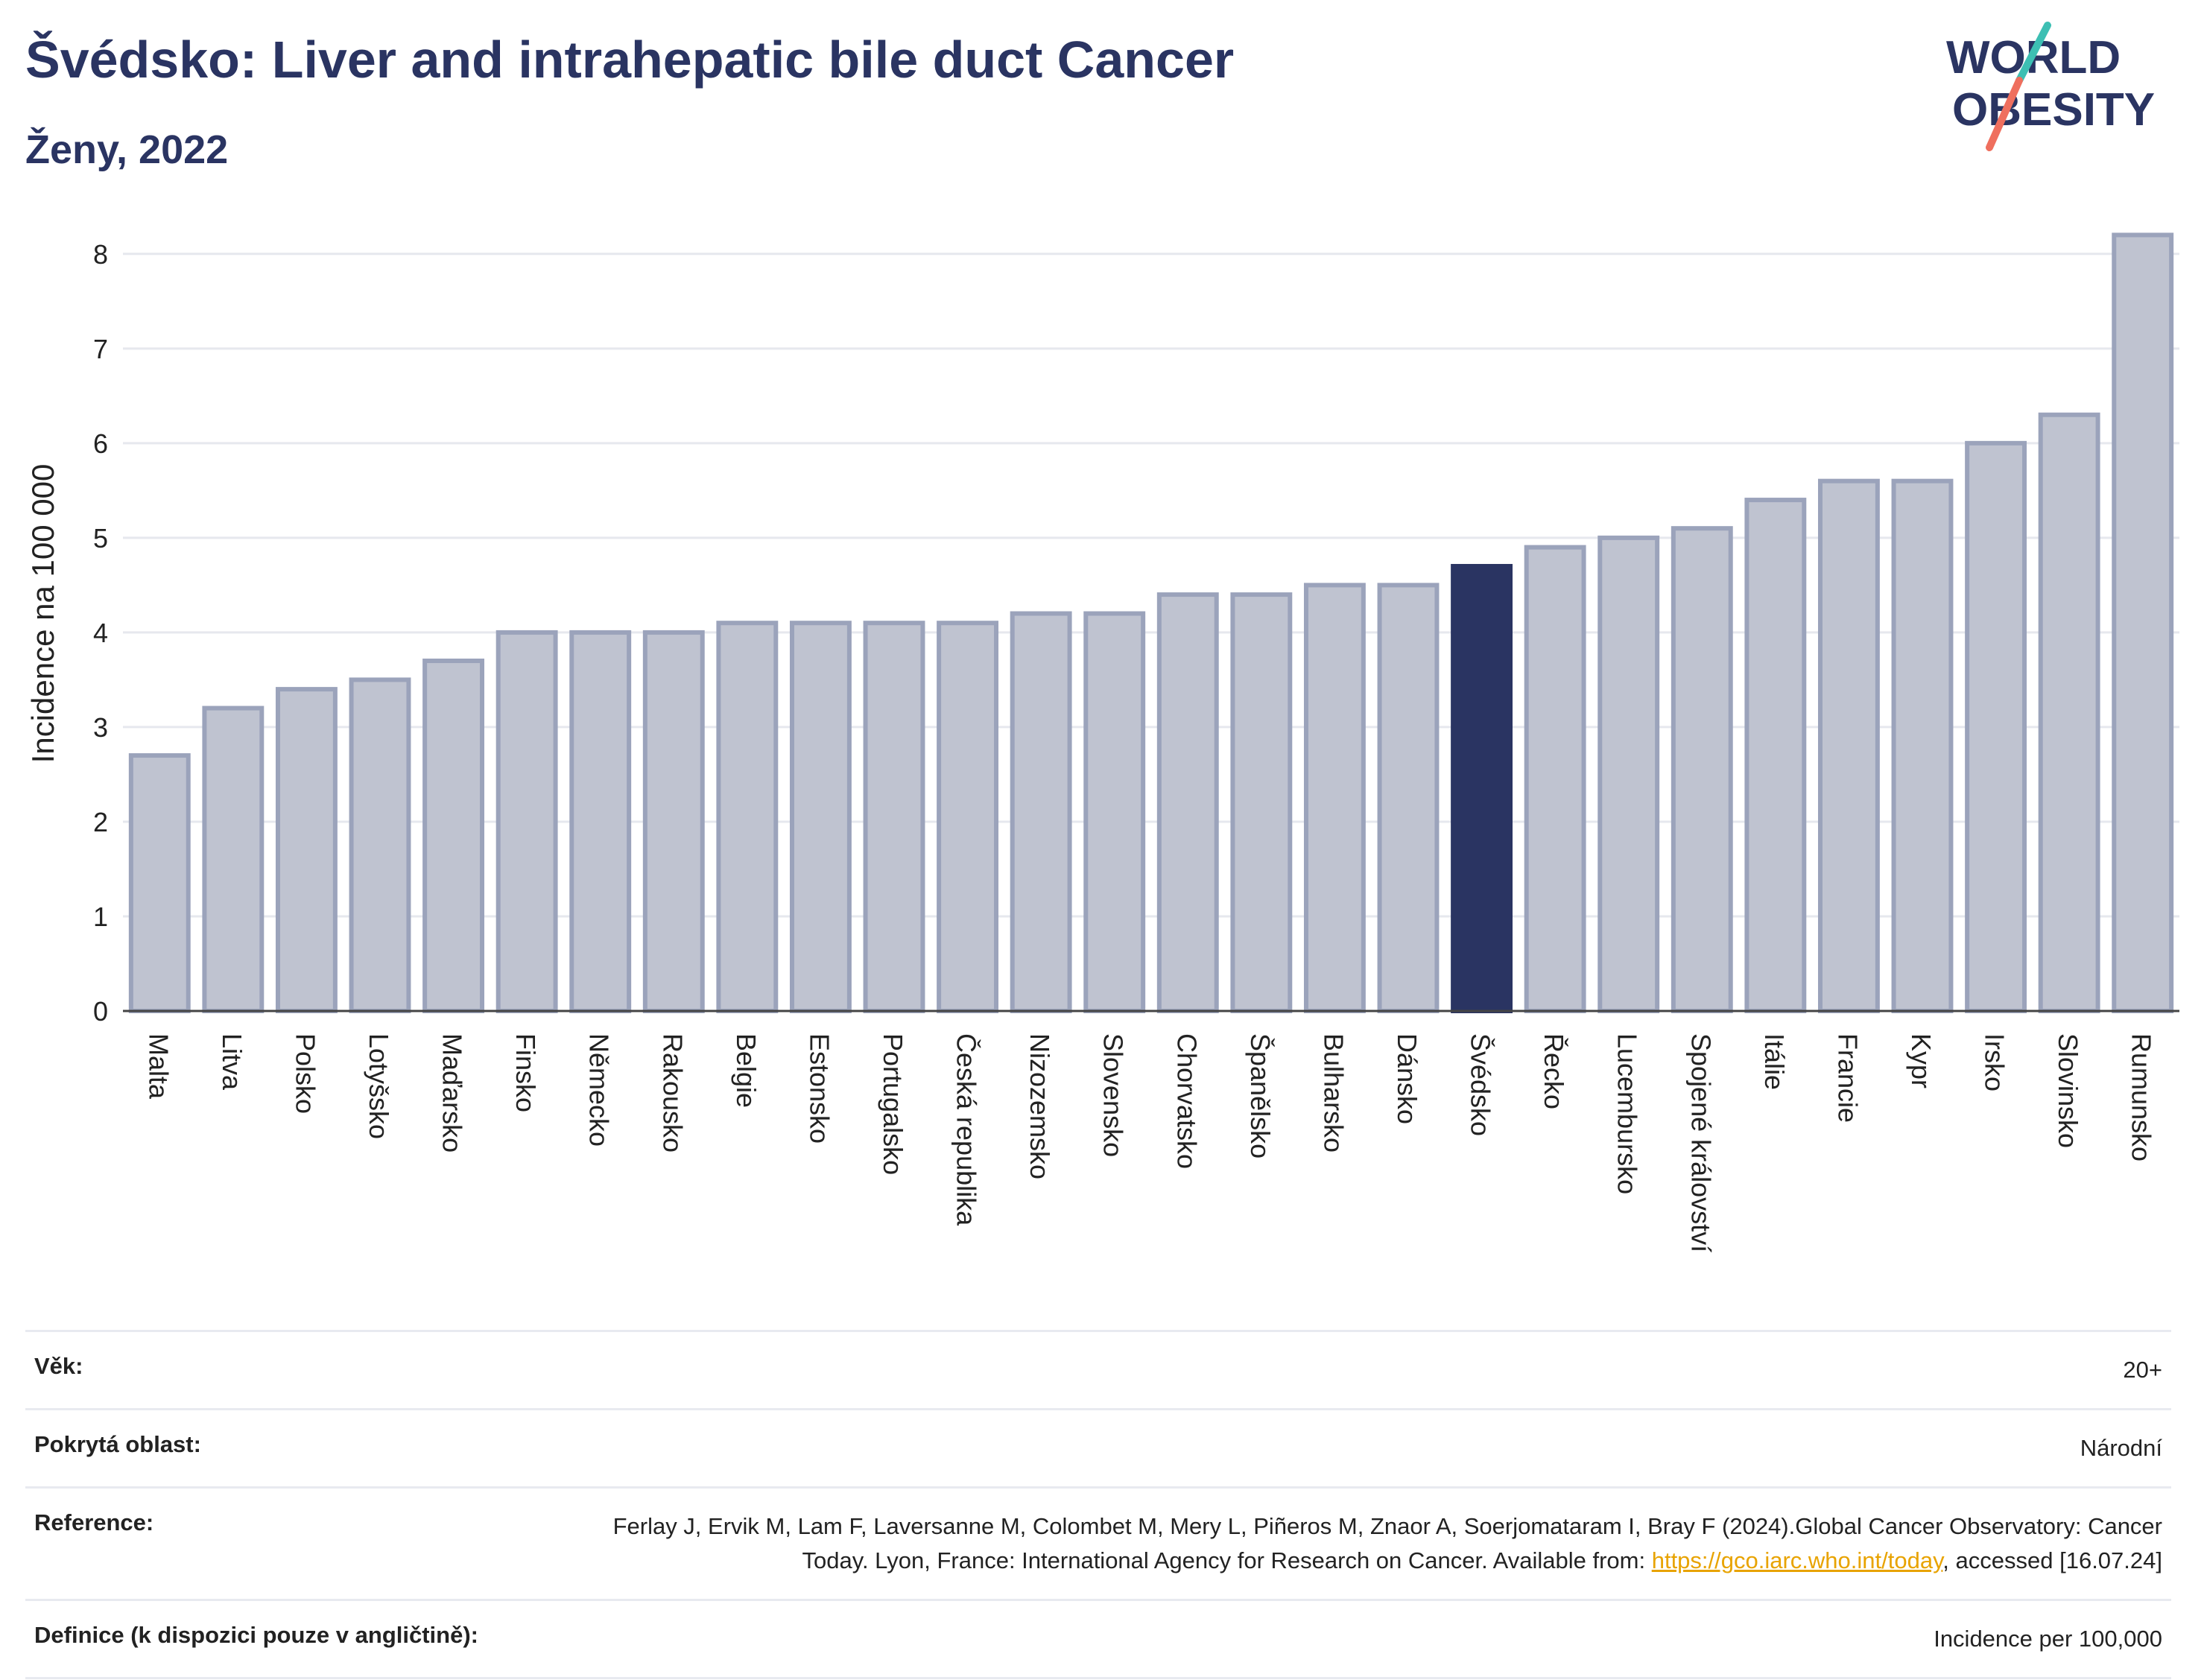  Describe the element at coordinates (100, 727) in the screenshot. I see `y-tick-label: 3` at that location.